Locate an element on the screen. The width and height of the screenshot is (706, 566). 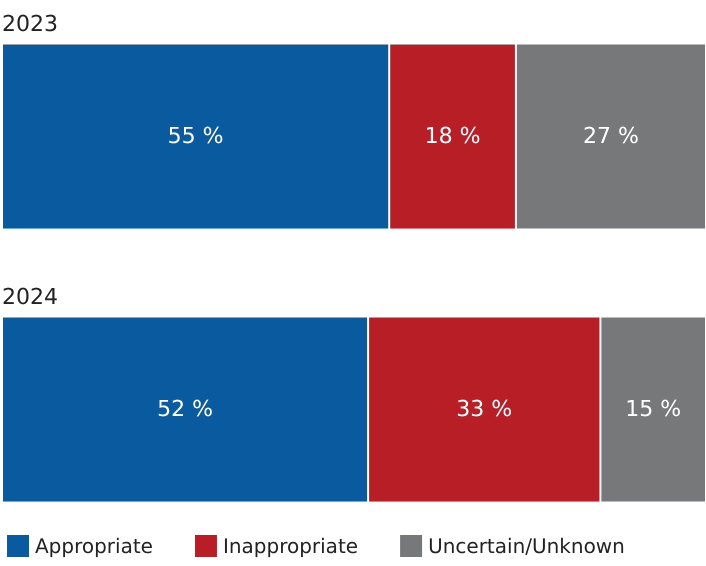
data-label: 55 % is located at coordinates (196, 136).